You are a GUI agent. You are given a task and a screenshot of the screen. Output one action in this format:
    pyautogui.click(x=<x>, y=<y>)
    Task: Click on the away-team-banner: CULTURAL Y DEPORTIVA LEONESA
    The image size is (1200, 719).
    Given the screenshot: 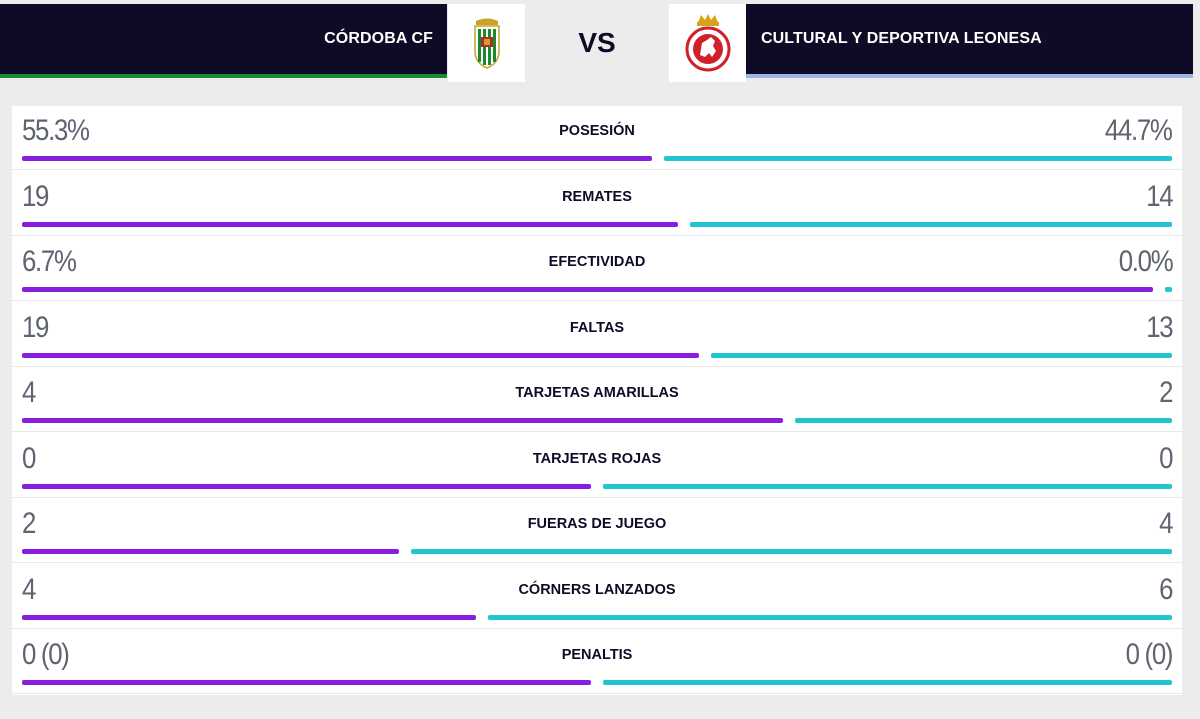 What is the action you would take?
    pyautogui.click(x=969, y=41)
    